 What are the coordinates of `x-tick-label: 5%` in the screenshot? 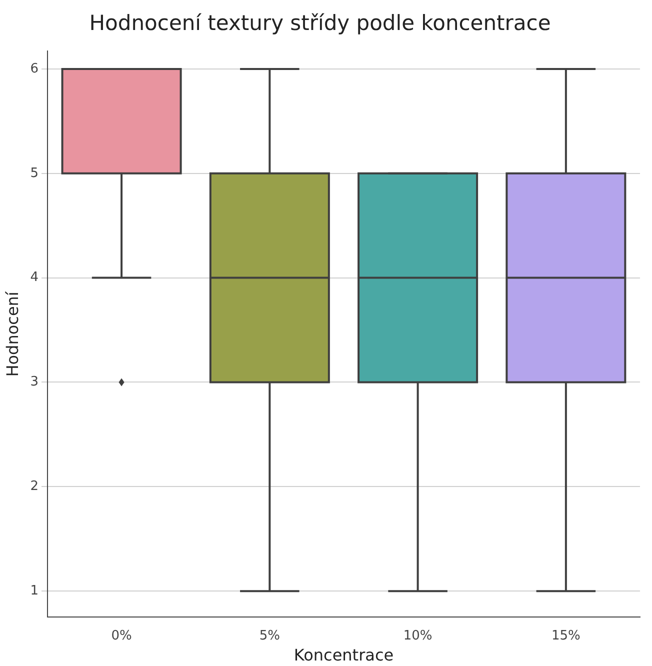 It's located at (269, 636).